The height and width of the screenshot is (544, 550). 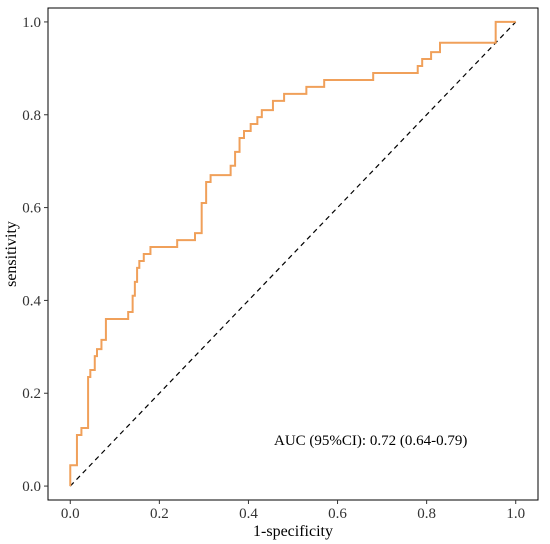 What do you see at coordinates (31, 394) in the screenshot?
I see `y-tick-label: 0.2` at bounding box center [31, 394].